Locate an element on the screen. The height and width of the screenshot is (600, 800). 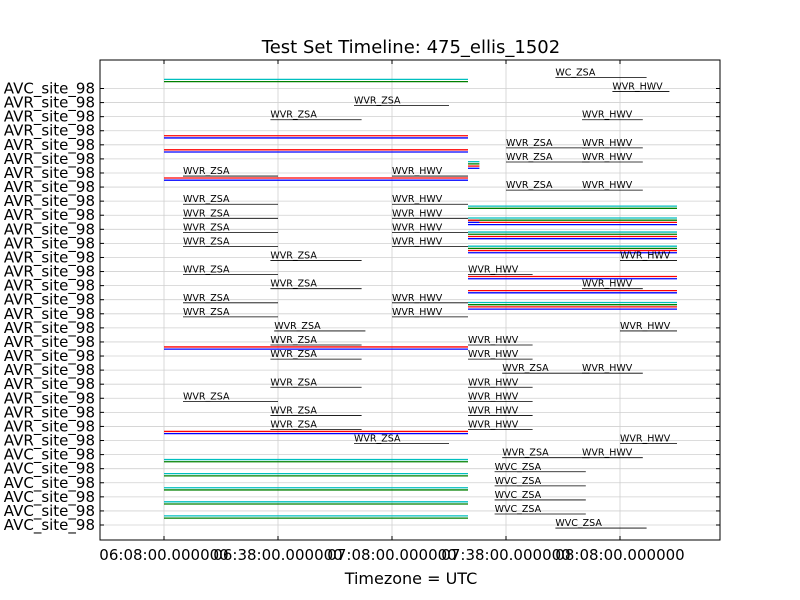
annotation-label: WC_ZSA is located at coordinates (575, 73).